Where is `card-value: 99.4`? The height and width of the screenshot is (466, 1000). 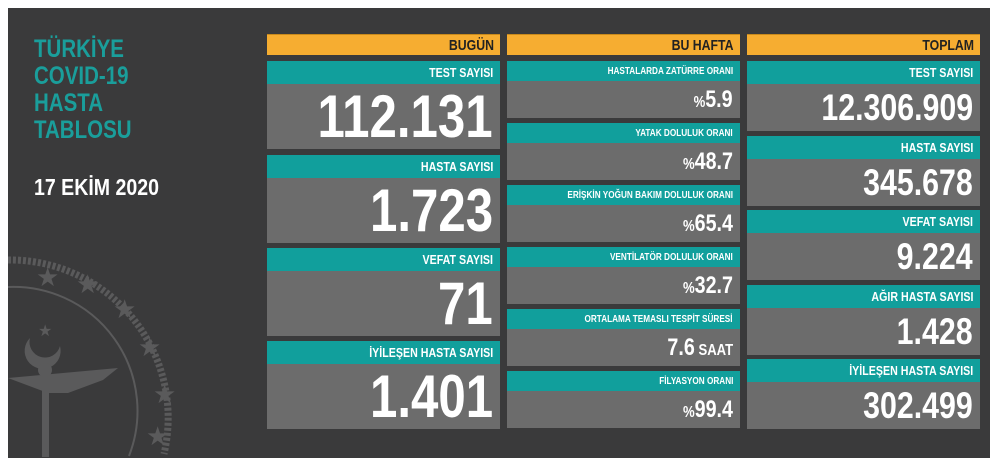 card-value: 99.4 is located at coordinates (713, 409).